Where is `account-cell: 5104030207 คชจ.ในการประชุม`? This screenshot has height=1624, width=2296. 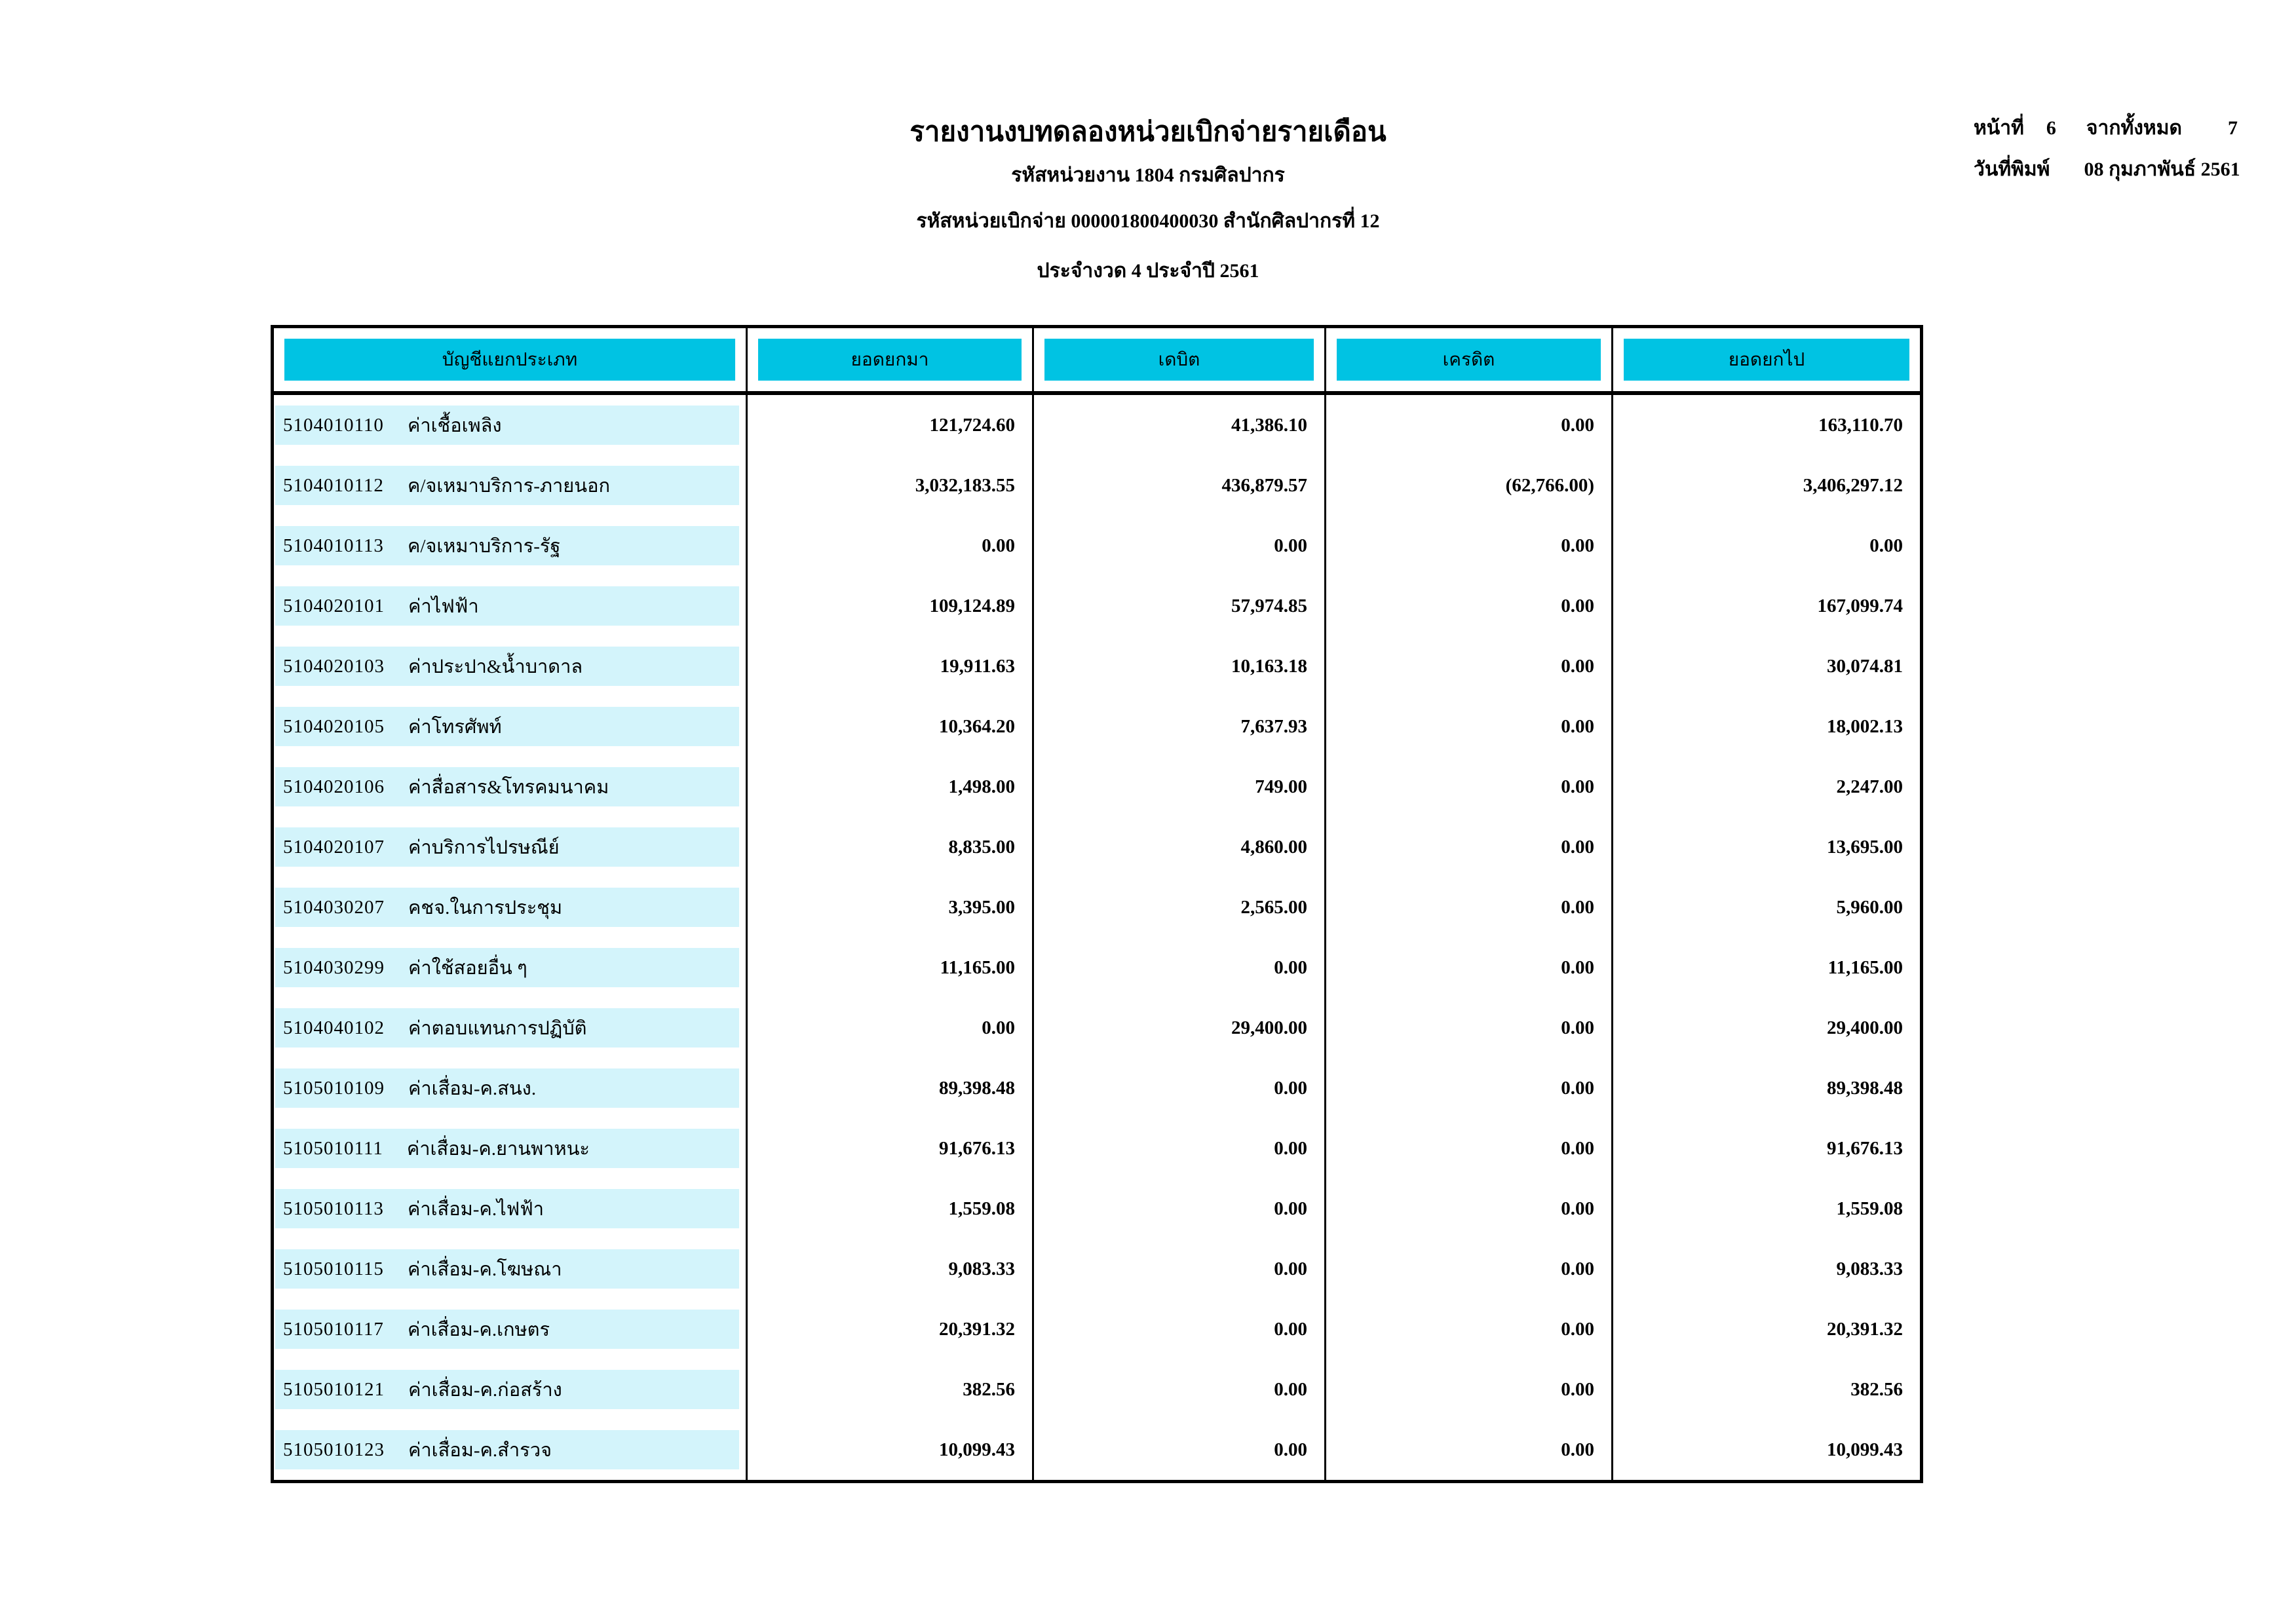 account-cell: 5104030207 คชจ.ในการประชุม is located at coordinates (511, 907).